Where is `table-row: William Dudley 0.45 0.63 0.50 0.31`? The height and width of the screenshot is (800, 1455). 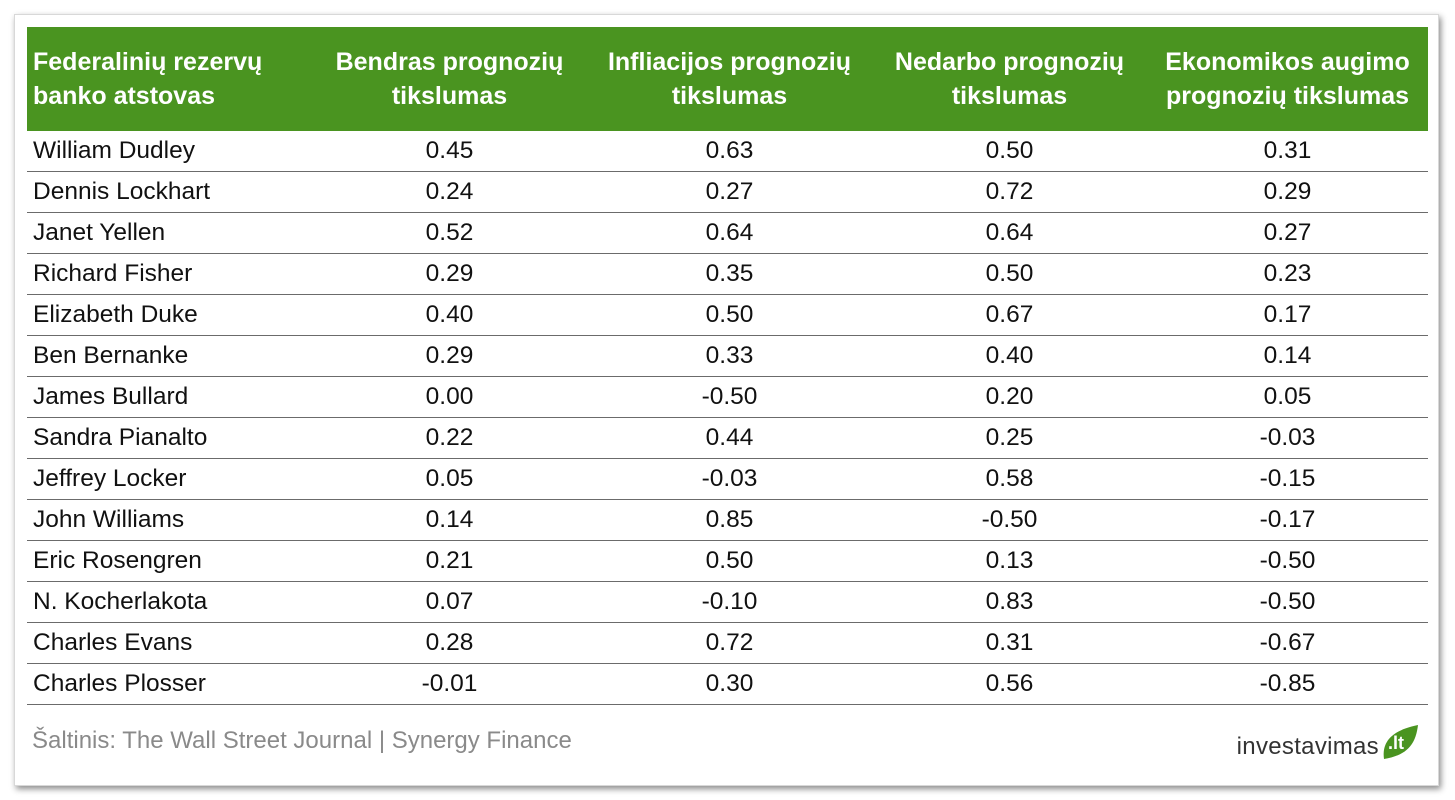 table-row: William Dudley 0.45 0.63 0.50 0.31 is located at coordinates (727, 151).